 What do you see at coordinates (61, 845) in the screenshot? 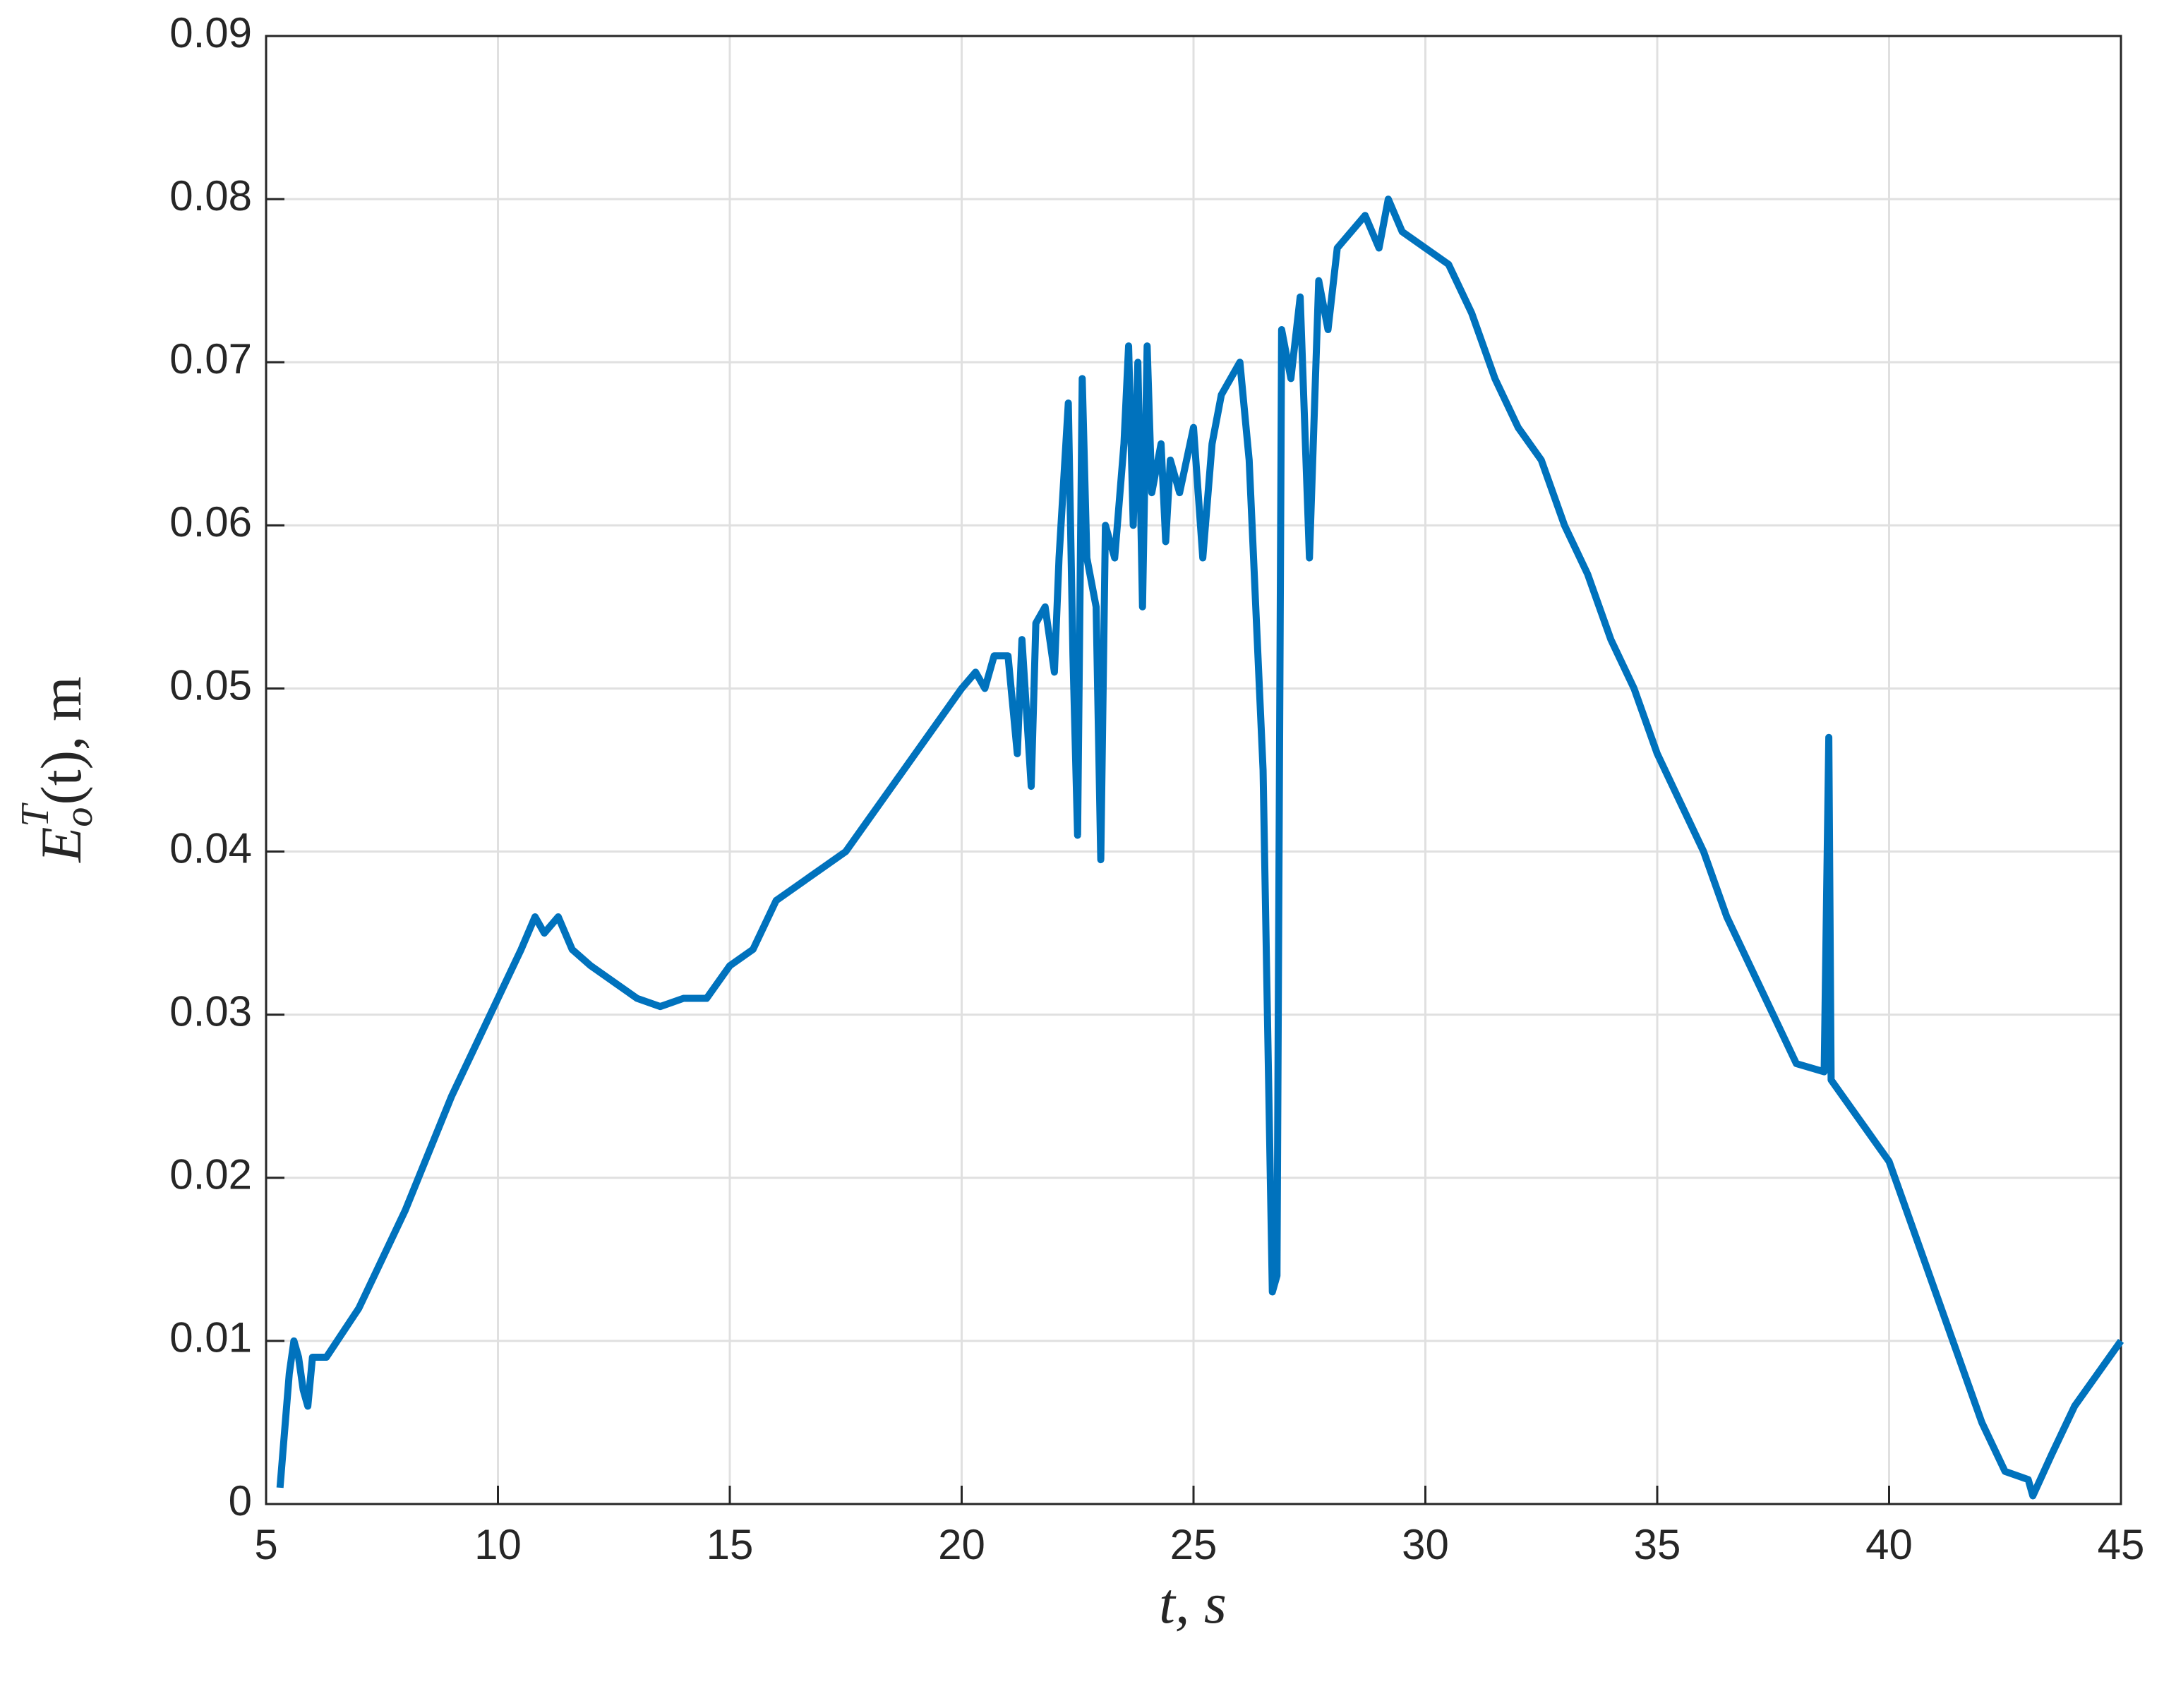
I see `y-label-base: E` at bounding box center [61, 845].